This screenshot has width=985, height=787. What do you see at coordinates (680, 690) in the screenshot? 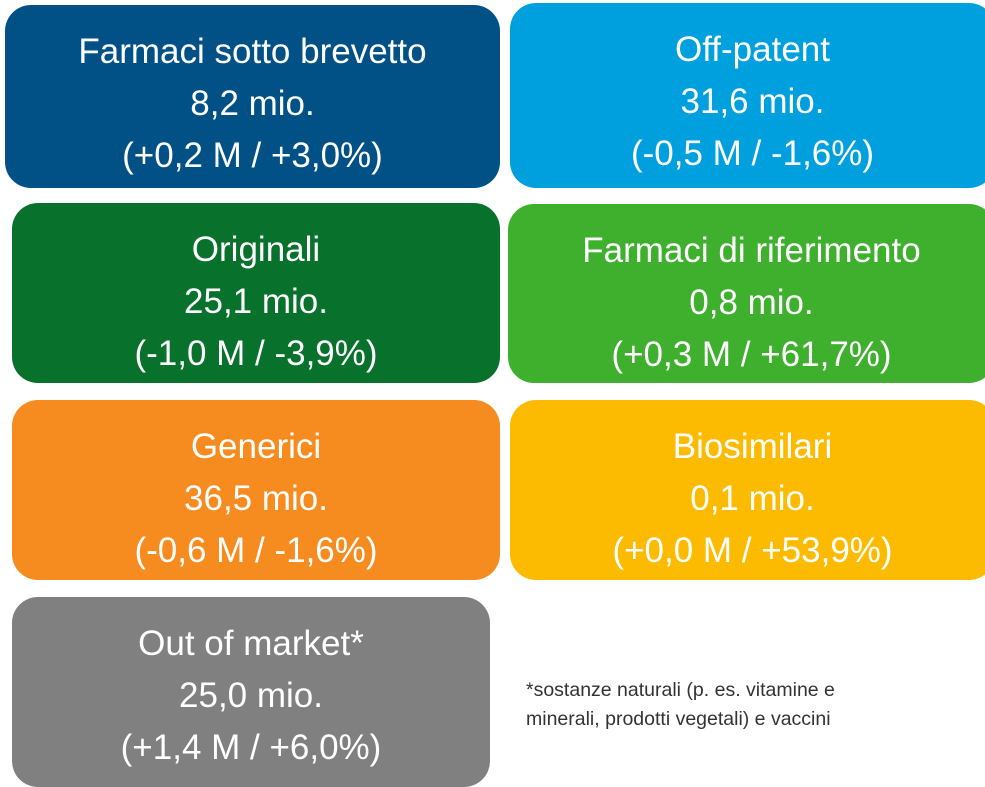
I see `footnote-line: *sostanze naturali (p. es. vitamine e` at bounding box center [680, 690].